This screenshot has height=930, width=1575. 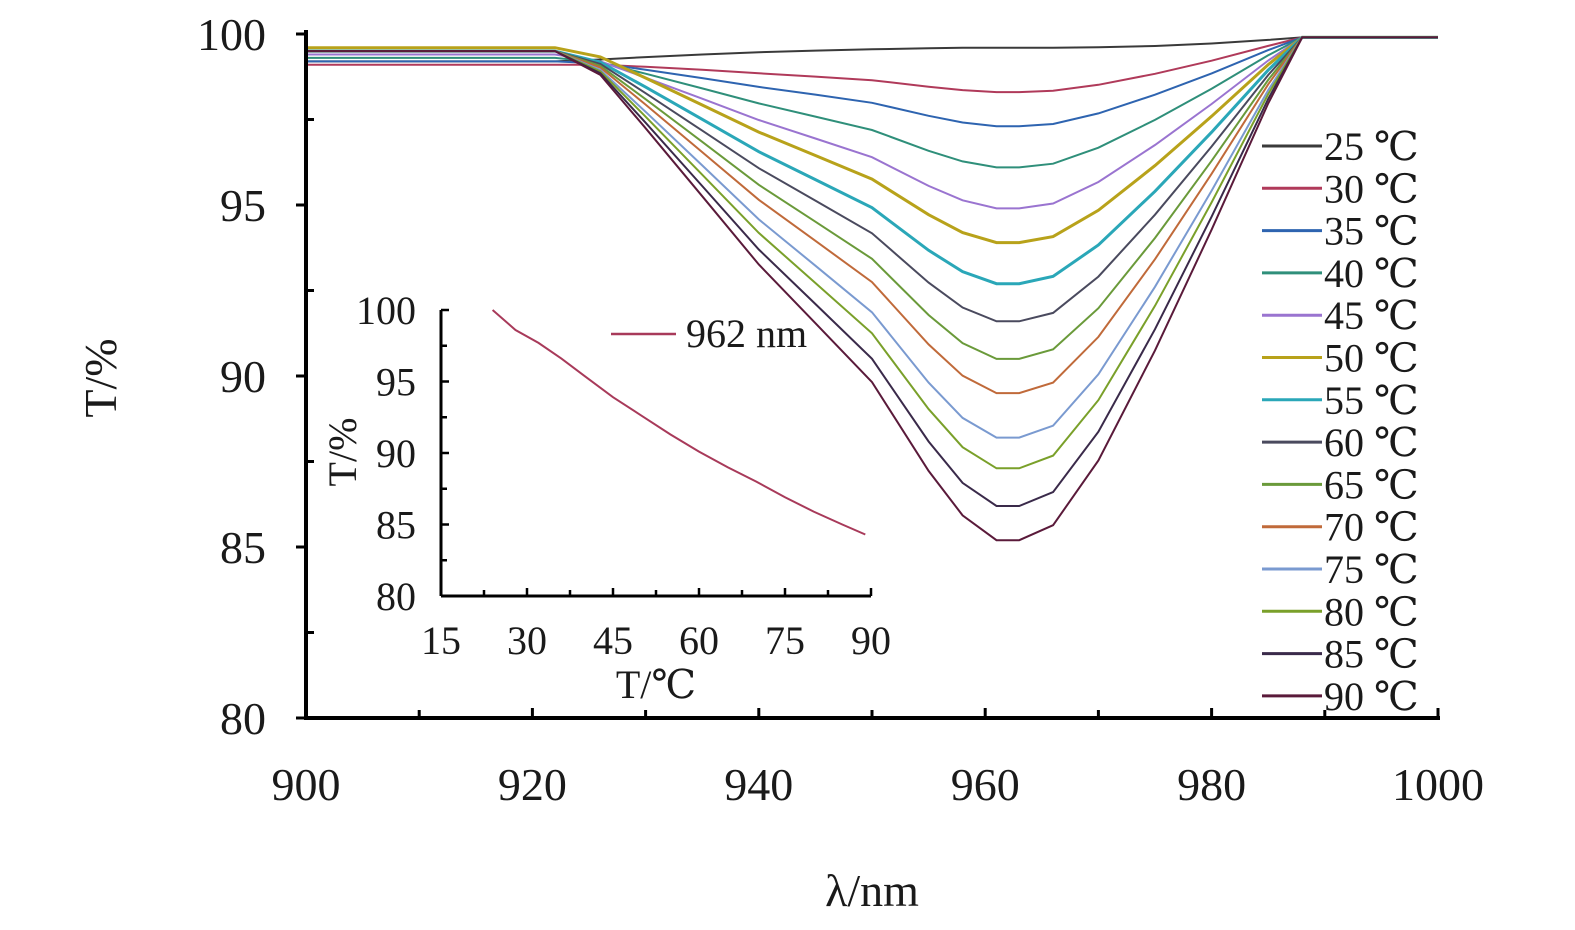 I want to click on inset-y-tick-label: 80, so click(x=396, y=596).